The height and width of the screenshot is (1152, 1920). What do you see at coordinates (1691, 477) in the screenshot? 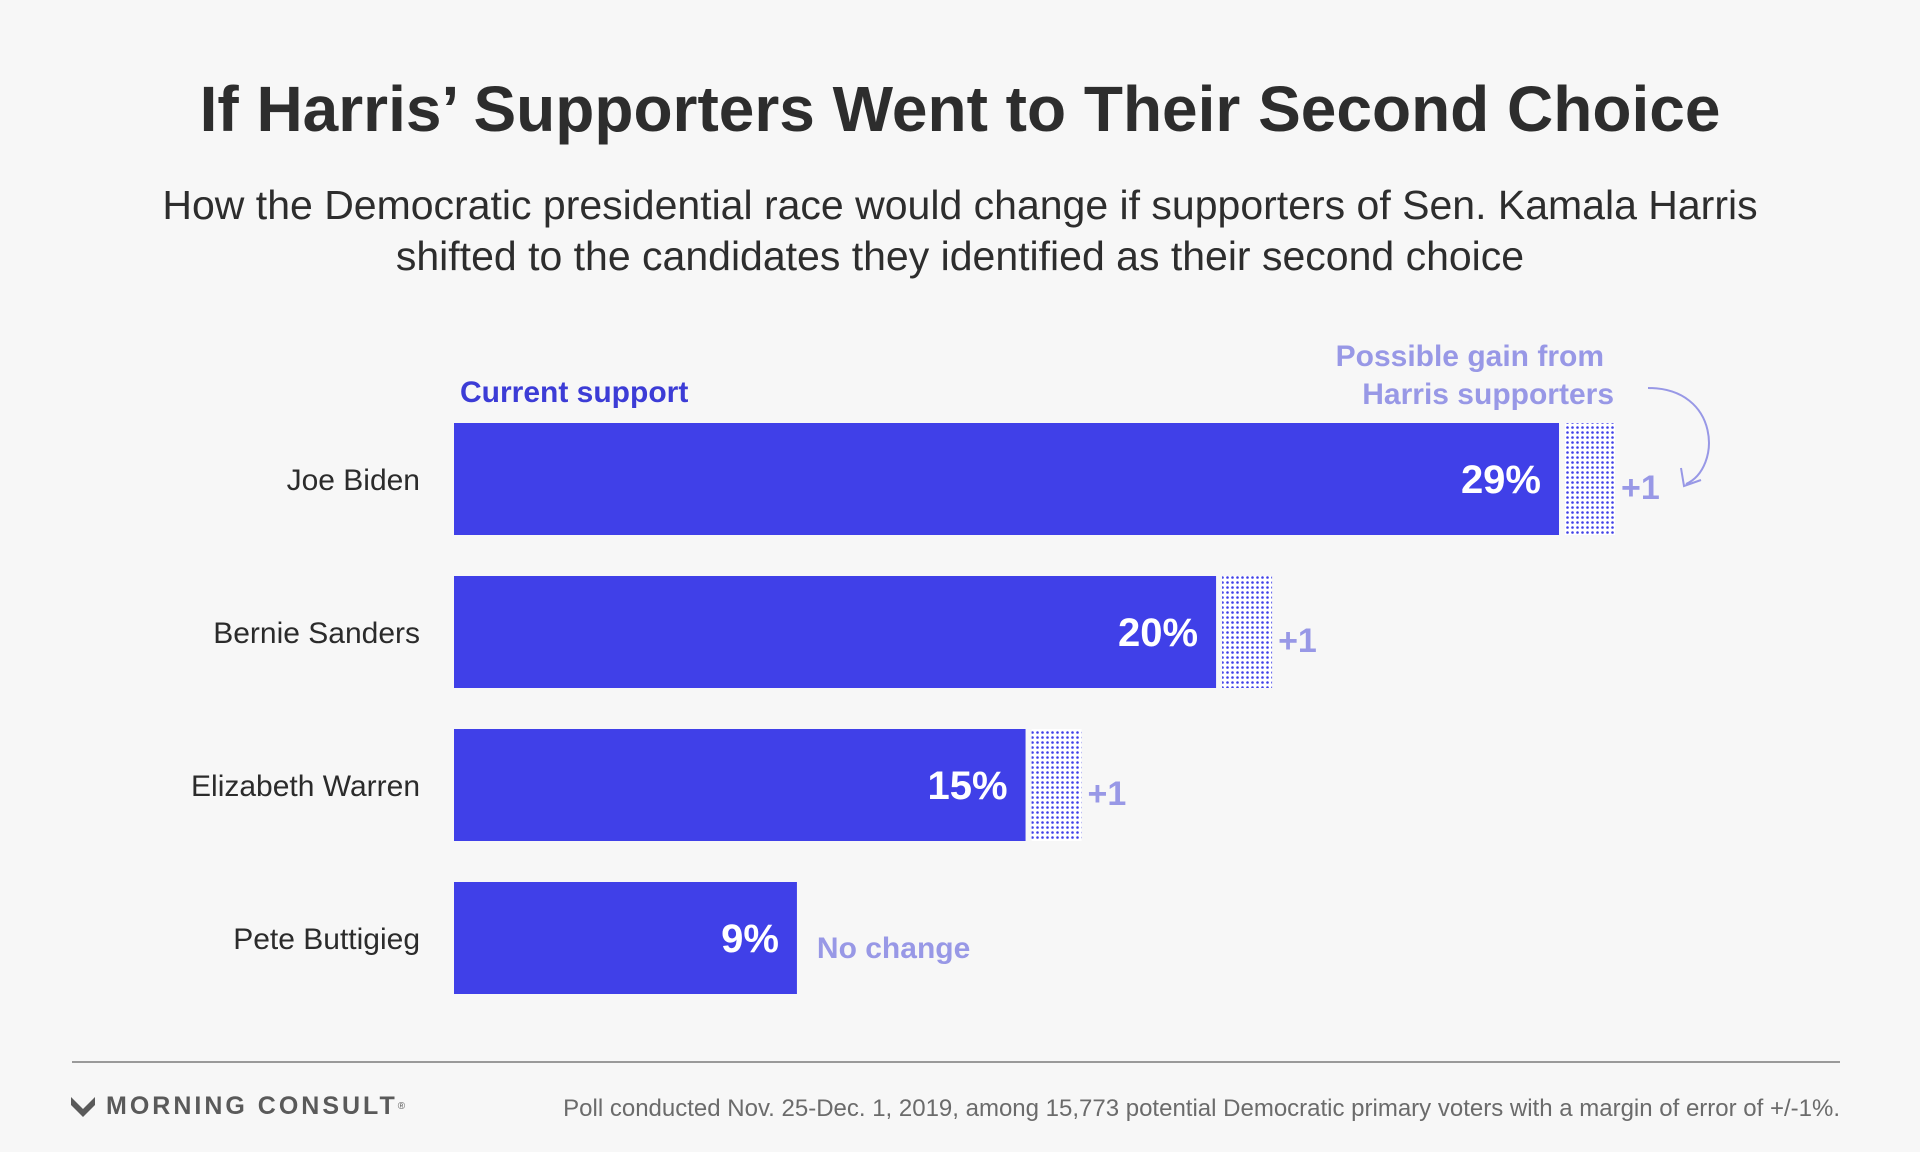
I see `legend-arrow-head` at bounding box center [1691, 477].